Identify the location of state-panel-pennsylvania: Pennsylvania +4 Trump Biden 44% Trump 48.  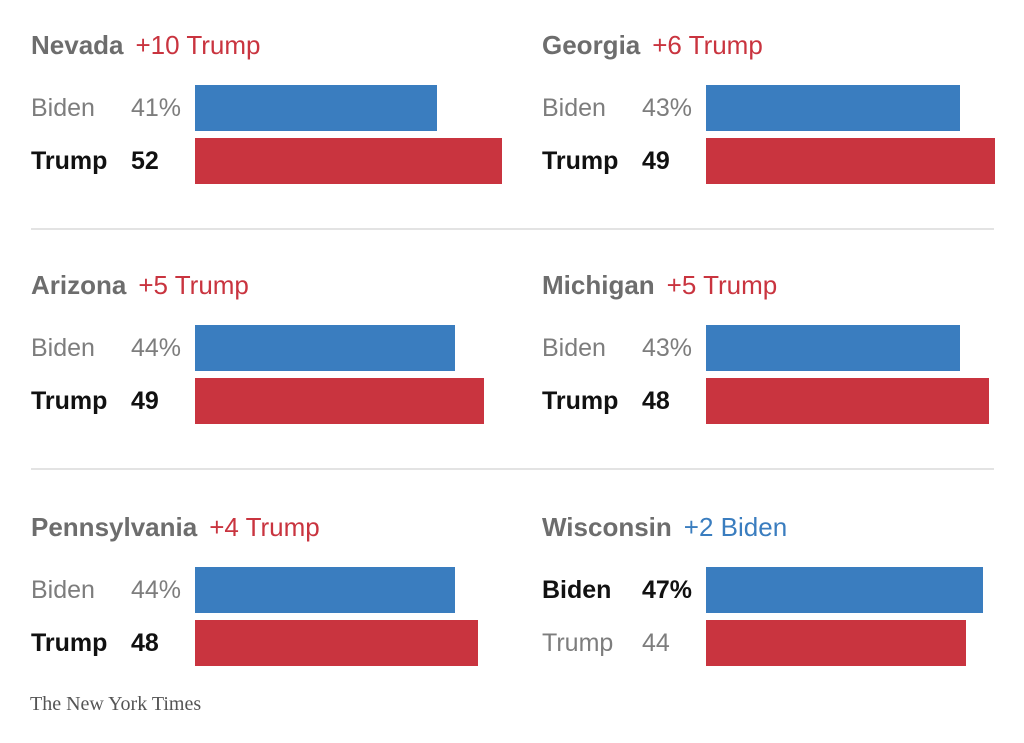
(266, 589).